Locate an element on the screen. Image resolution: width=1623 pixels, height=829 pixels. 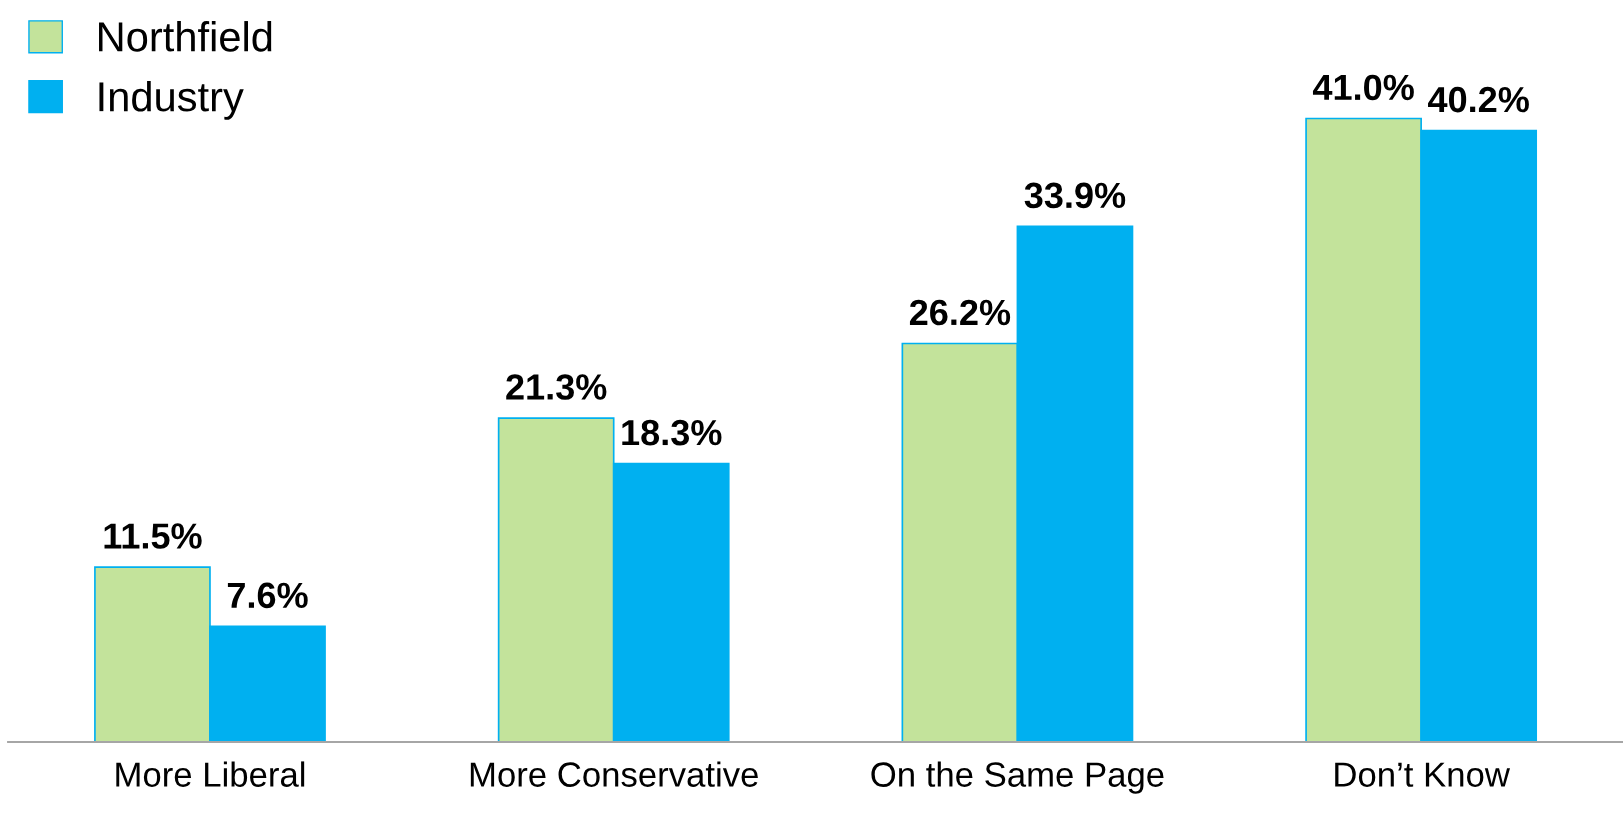
x-tick-label: More Liberal is located at coordinates (210, 774).